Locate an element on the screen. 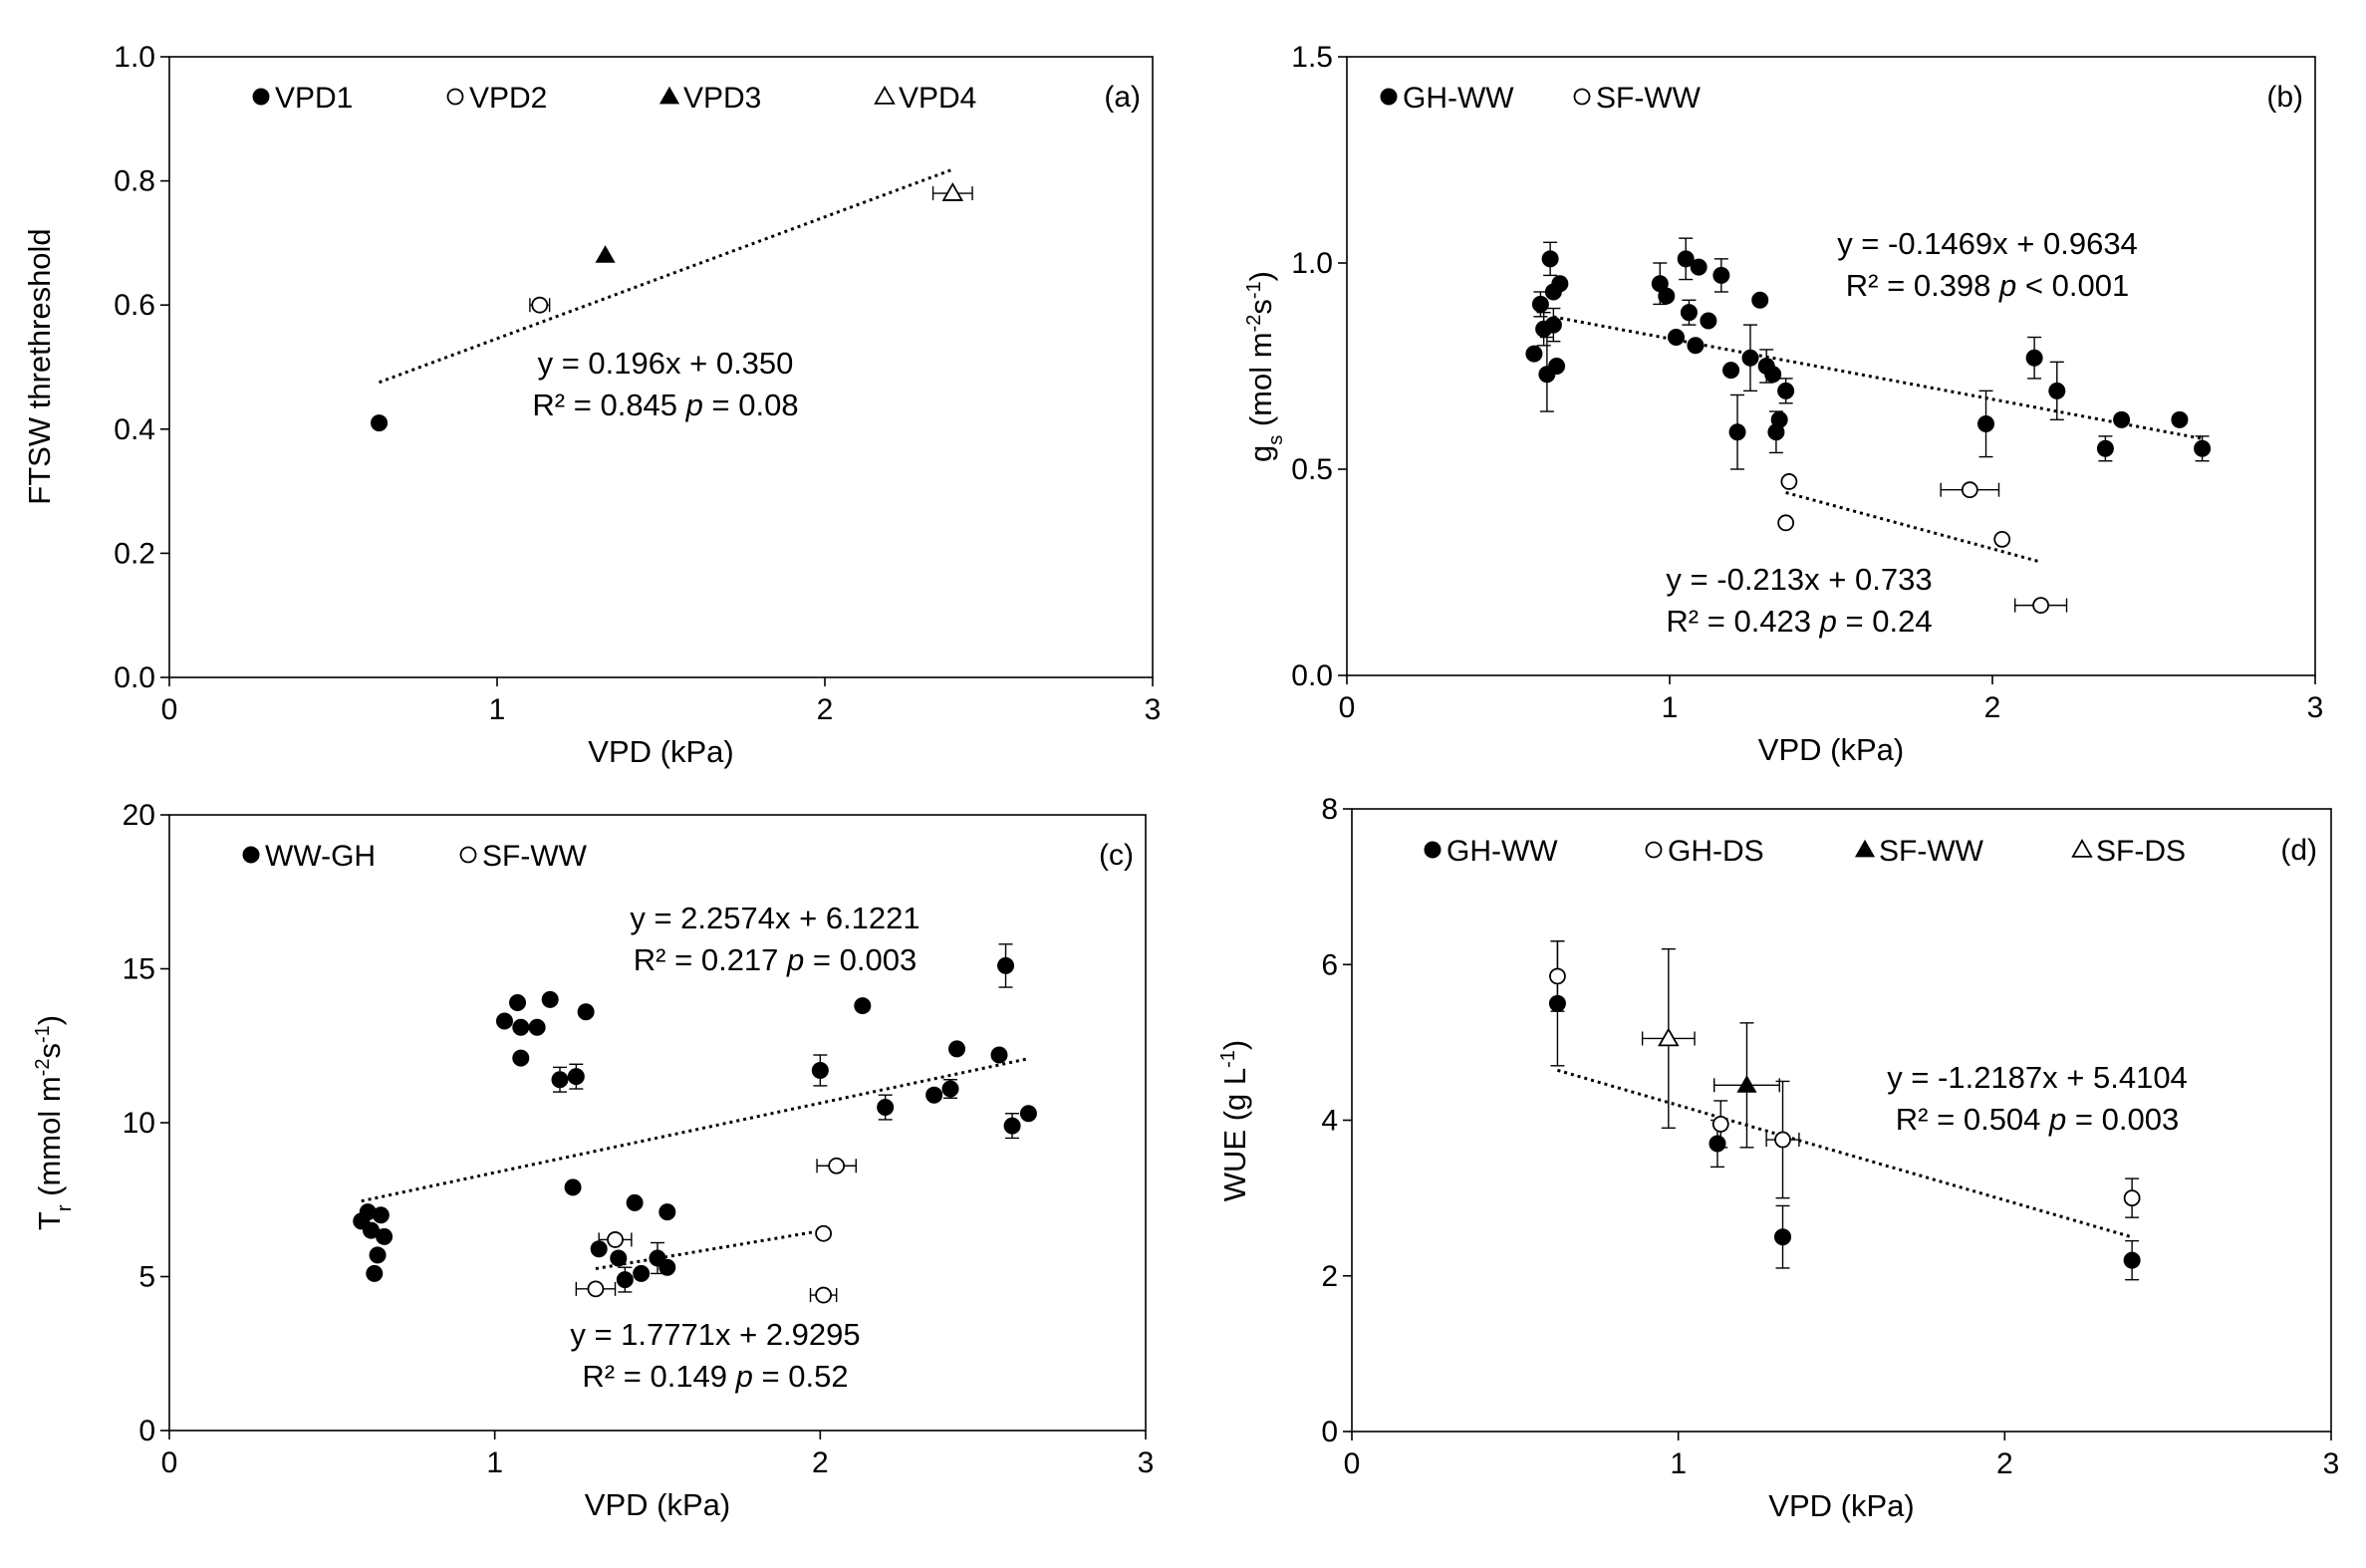  trendline-equation: y = 0.196x + 0.350 is located at coordinates (666, 363).